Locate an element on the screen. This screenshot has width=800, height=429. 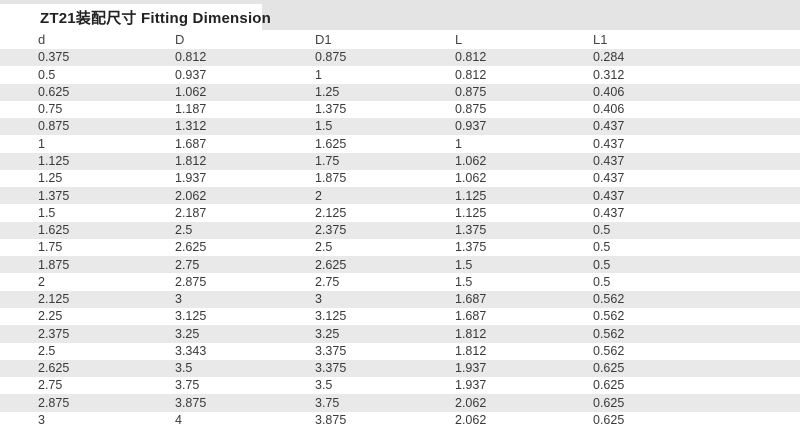
table-row: 0.875 1.312 1.5 0.937 0.437 is located at coordinates (400, 127).